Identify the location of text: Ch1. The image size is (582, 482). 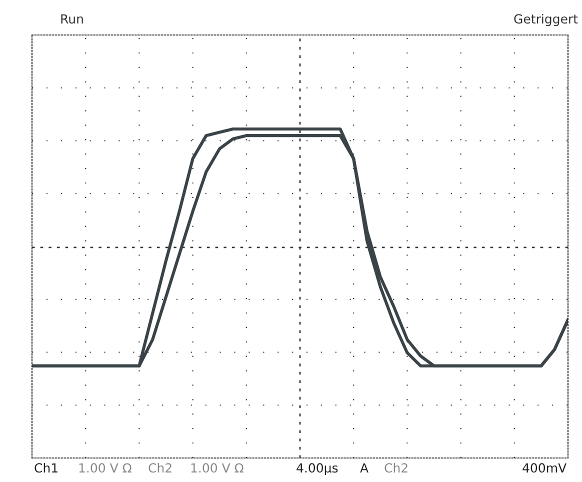
(46, 467).